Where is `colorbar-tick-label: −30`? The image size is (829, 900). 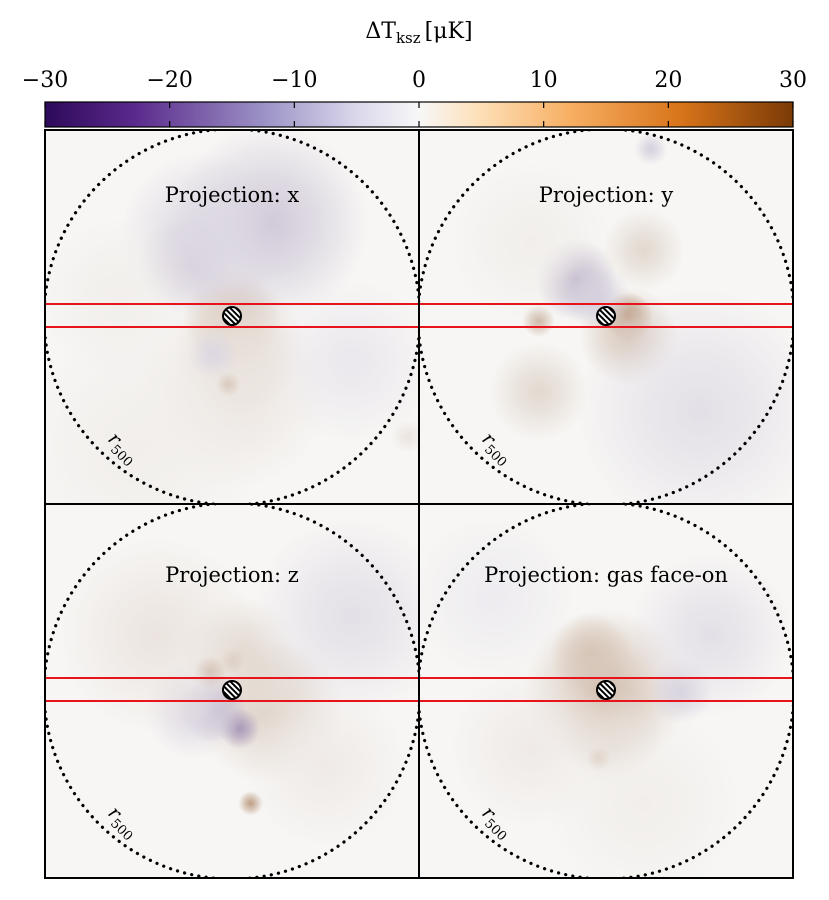
colorbar-tick-label: −30 is located at coordinates (45, 80).